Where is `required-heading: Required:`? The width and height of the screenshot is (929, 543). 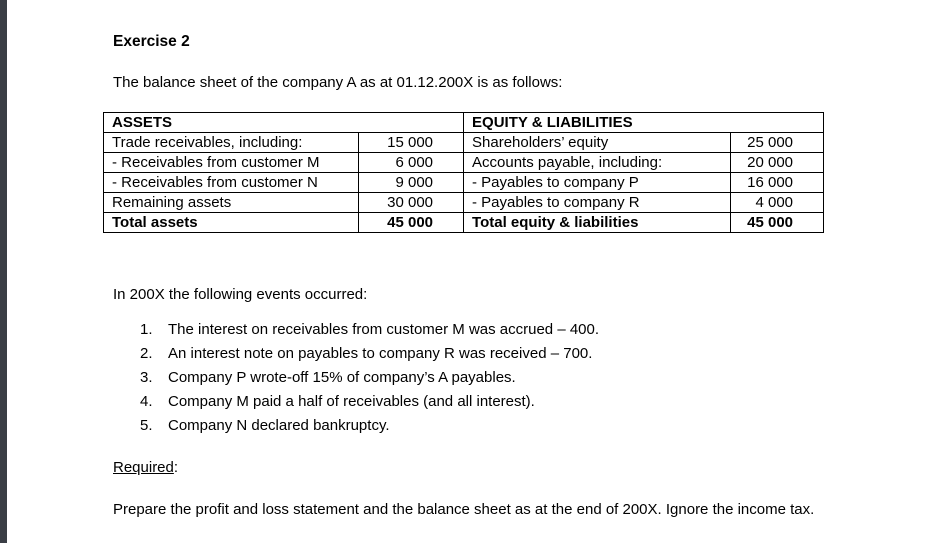 required-heading: Required: is located at coordinates (145, 467).